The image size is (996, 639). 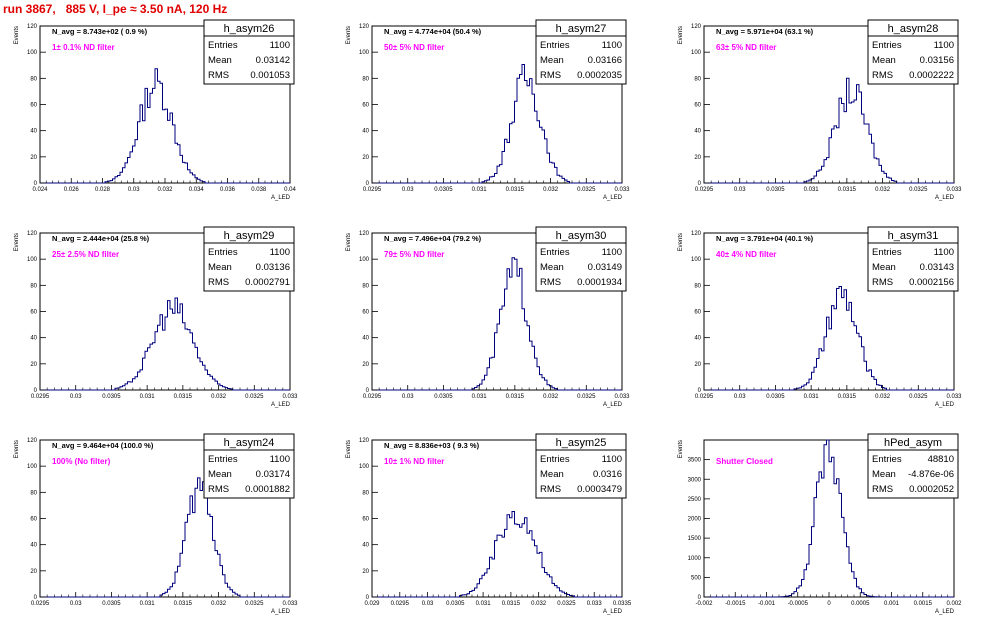 I want to click on x-tick-label: 0.029, so click(x=372, y=604).